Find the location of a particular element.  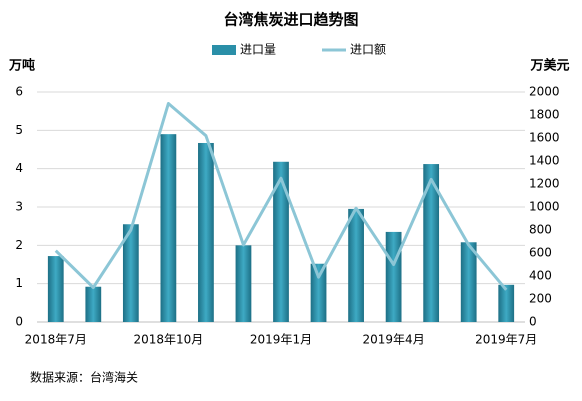

x-tick-label: 2018年7月 is located at coordinates (56, 340).